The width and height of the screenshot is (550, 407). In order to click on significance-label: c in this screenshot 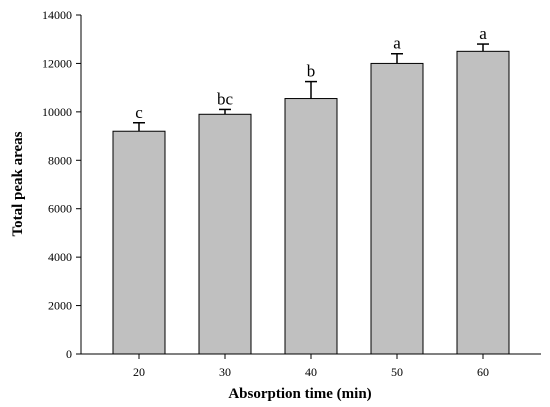, I will do `click(139, 112)`.